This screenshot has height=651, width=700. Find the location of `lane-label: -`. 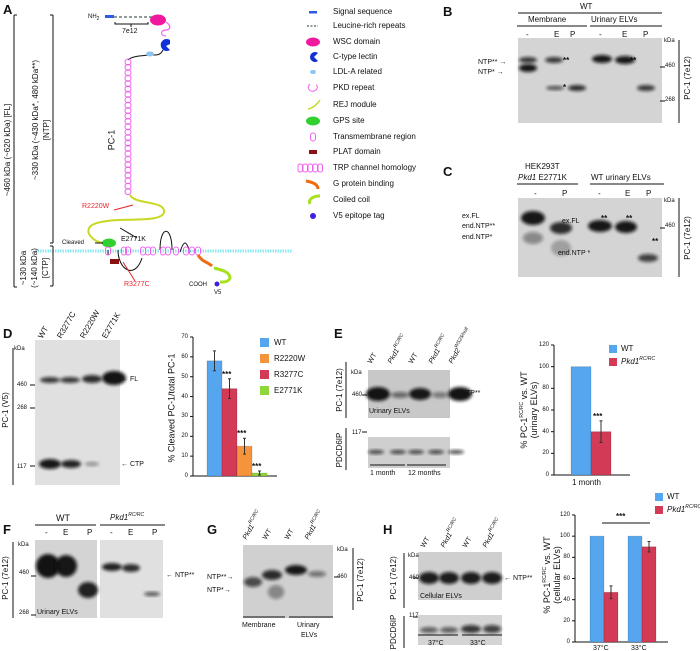

lane-label: - is located at coordinates (535, 193).